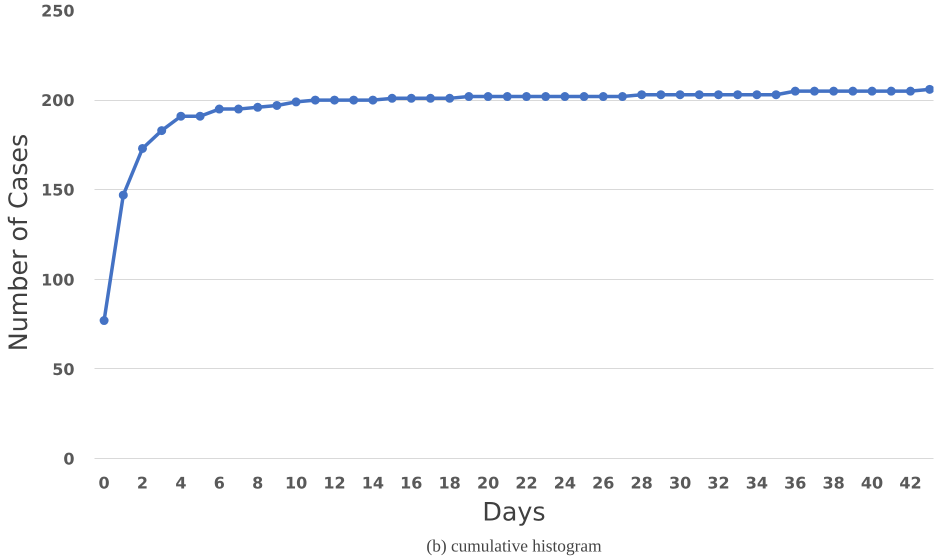 The width and height of the screenshot is (935, 560). What do you see at coordinates (718, 483) in the screenshot?
I see `x-tick-label: 32` at bounding box center [718, 483].